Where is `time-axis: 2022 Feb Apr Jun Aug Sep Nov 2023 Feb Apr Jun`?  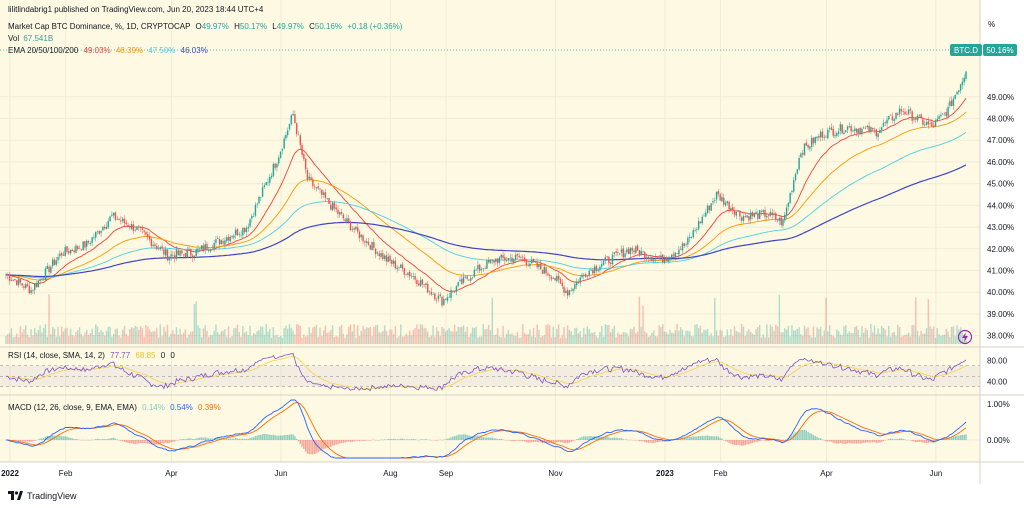 time-axis: 2022 Feb Apr Jun Aug Sep Nov 2023 Feb Apr Jun is located at coordinates (471, 473).